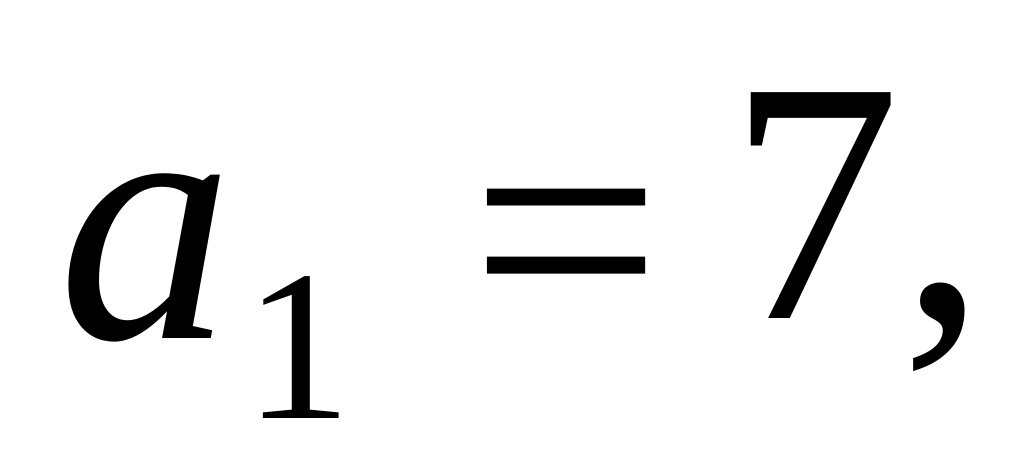 The width and height of the screenshot is (1024, 465). Describe the element at coordinates (298, 345) in the screenshot. I see `subscript: 1` at that location.